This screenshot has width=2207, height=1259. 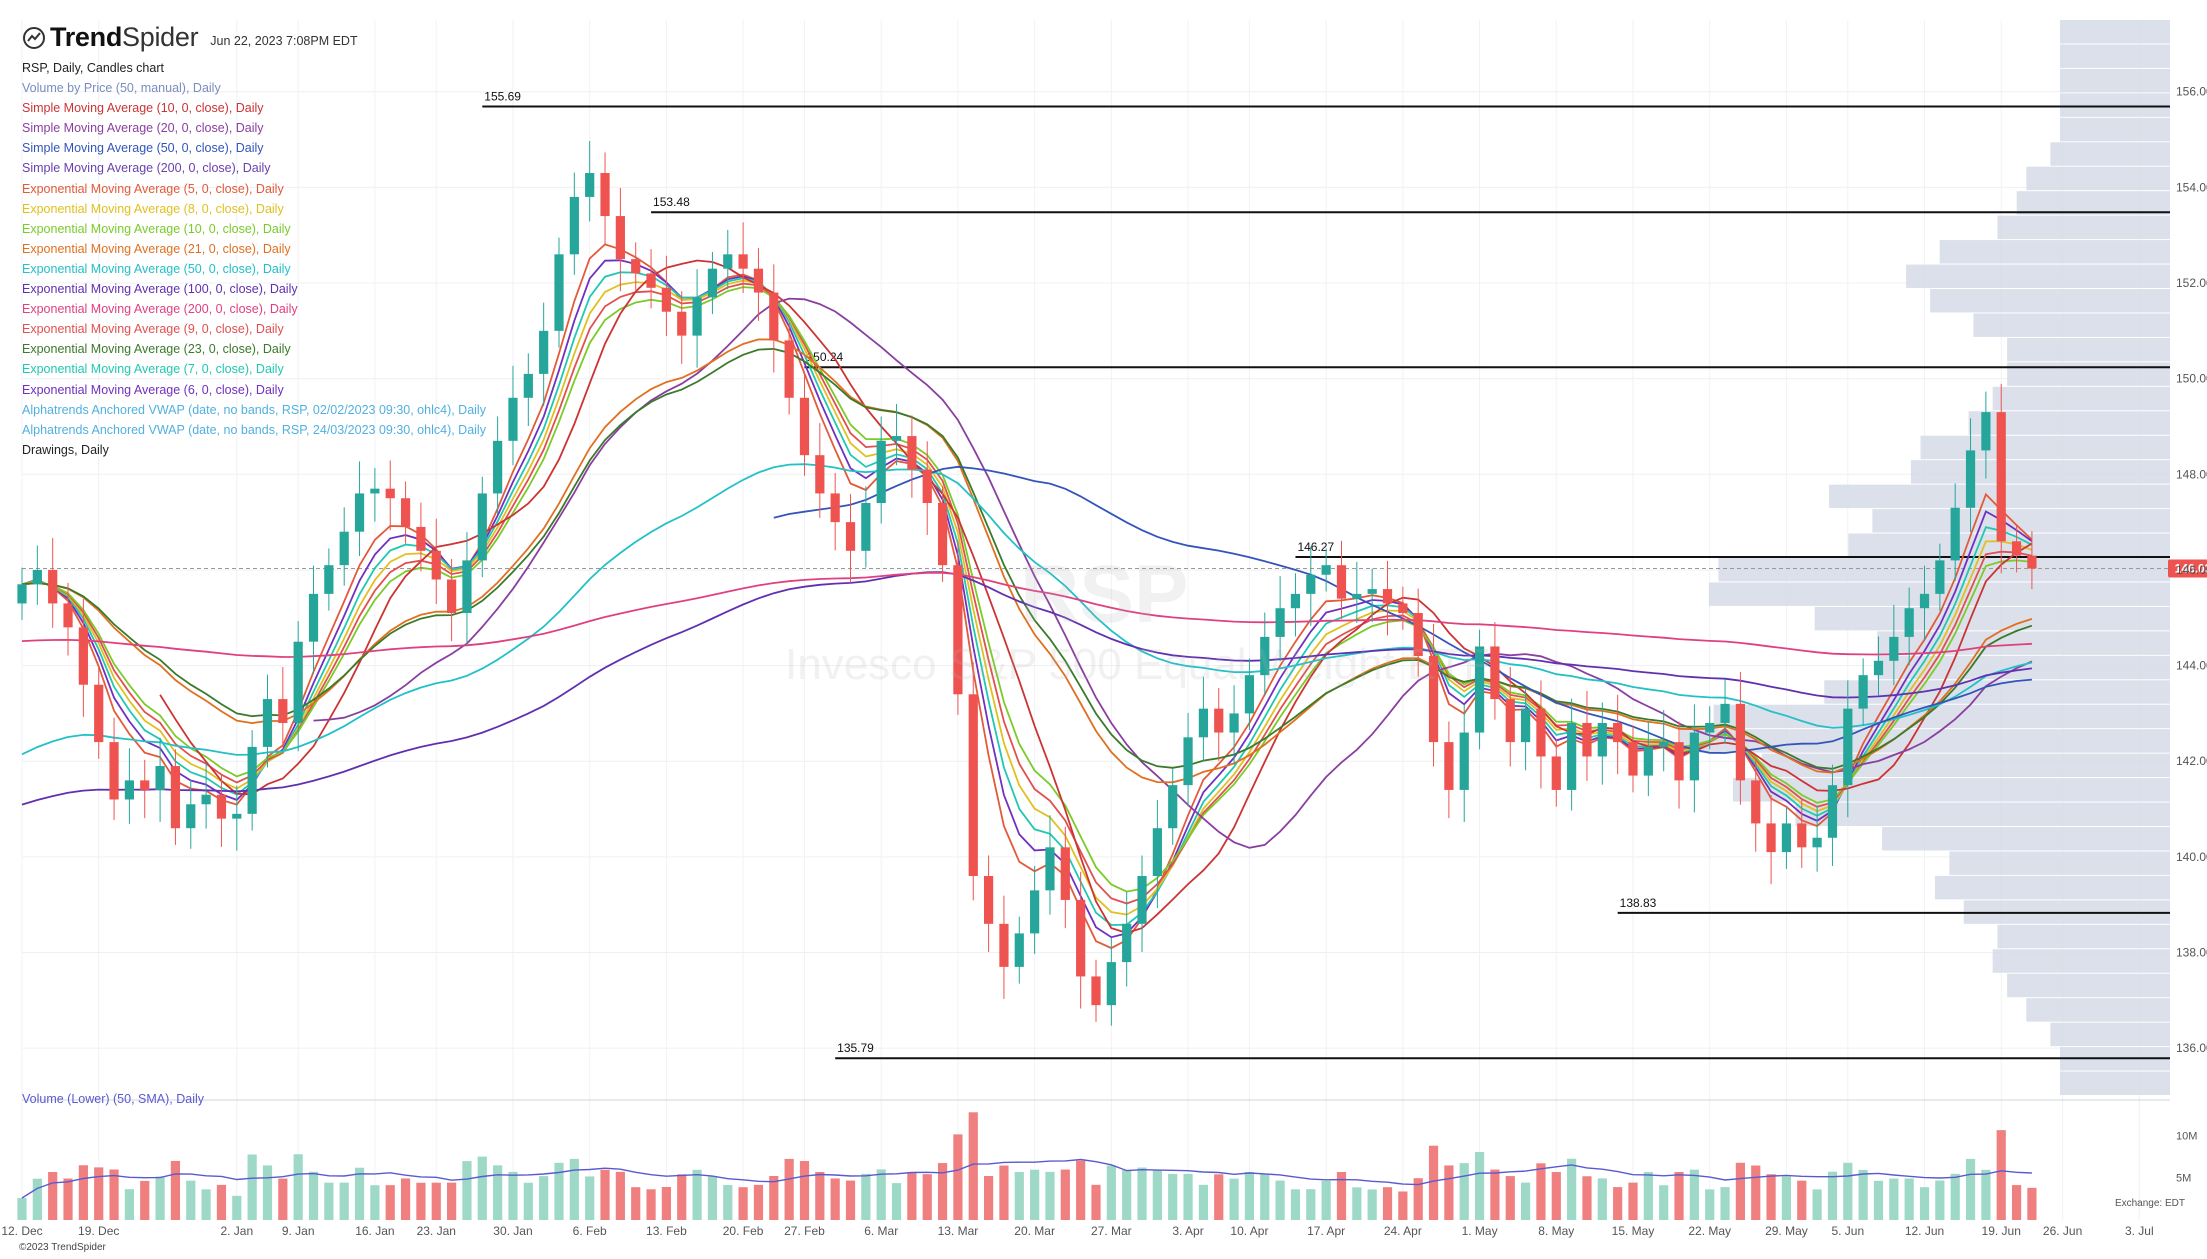 I want to click on legend-item: Drawings, Daily, so click(x=65, y=449).